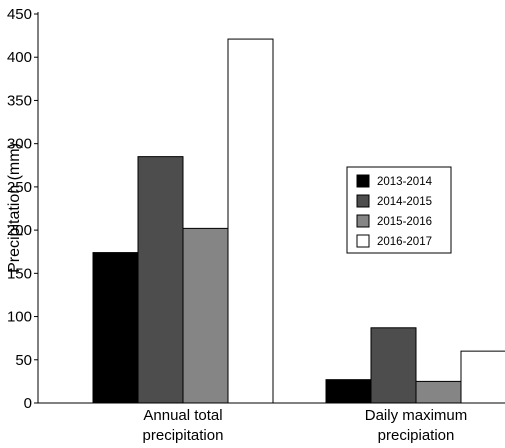 Image resolution: width=505 pixels, height=448 pixels. I want to click on legend-label: 2016-2017, so click(404, 242).